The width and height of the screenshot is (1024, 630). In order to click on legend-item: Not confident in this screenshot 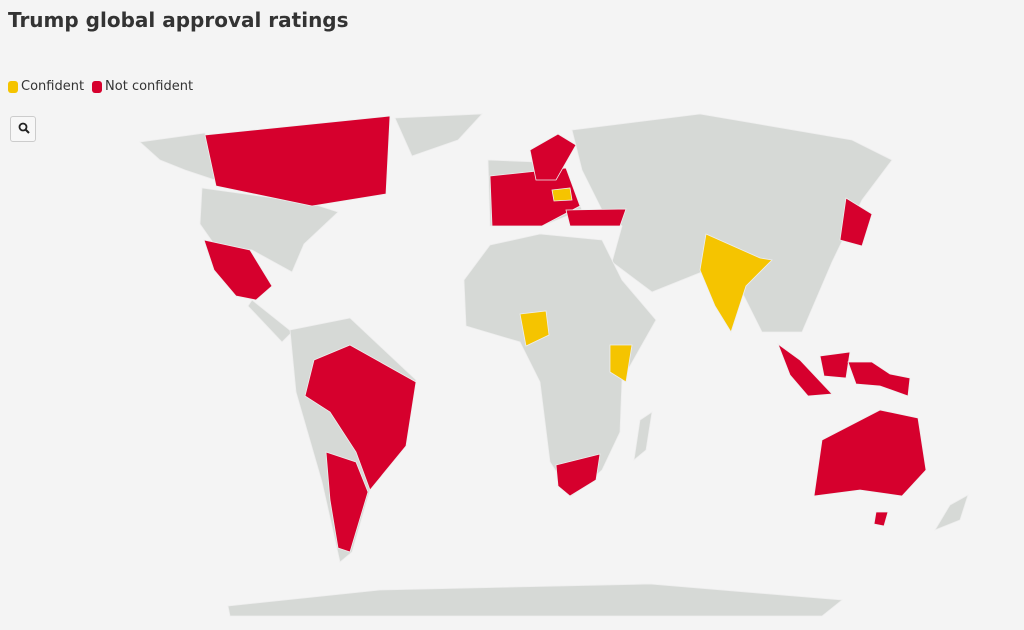, I will do `click(142, 86)`.